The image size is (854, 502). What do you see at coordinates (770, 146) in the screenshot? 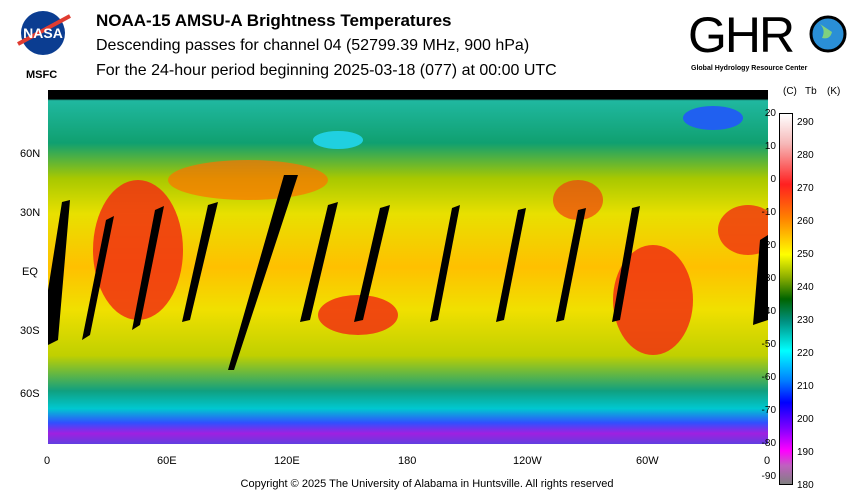
I see `colorbar-celsius-label: 10` at bounding box center [770, 146].